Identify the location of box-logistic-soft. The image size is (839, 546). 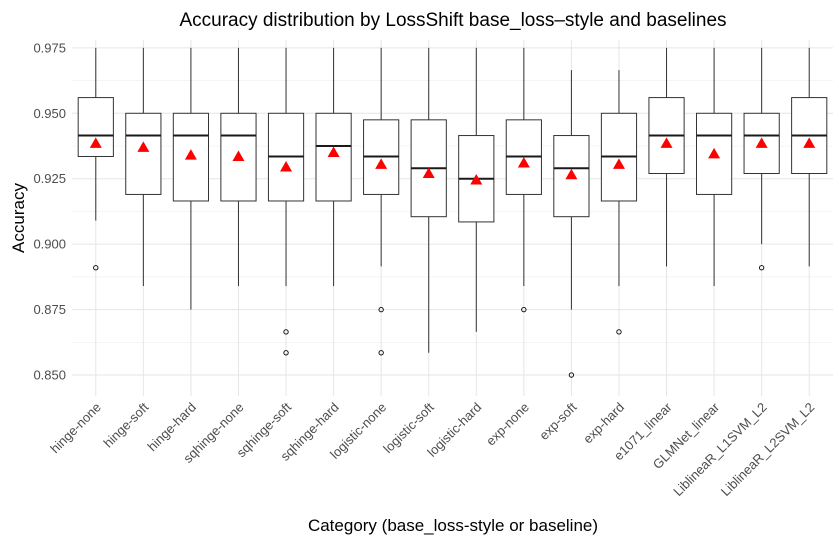
(428, 200).